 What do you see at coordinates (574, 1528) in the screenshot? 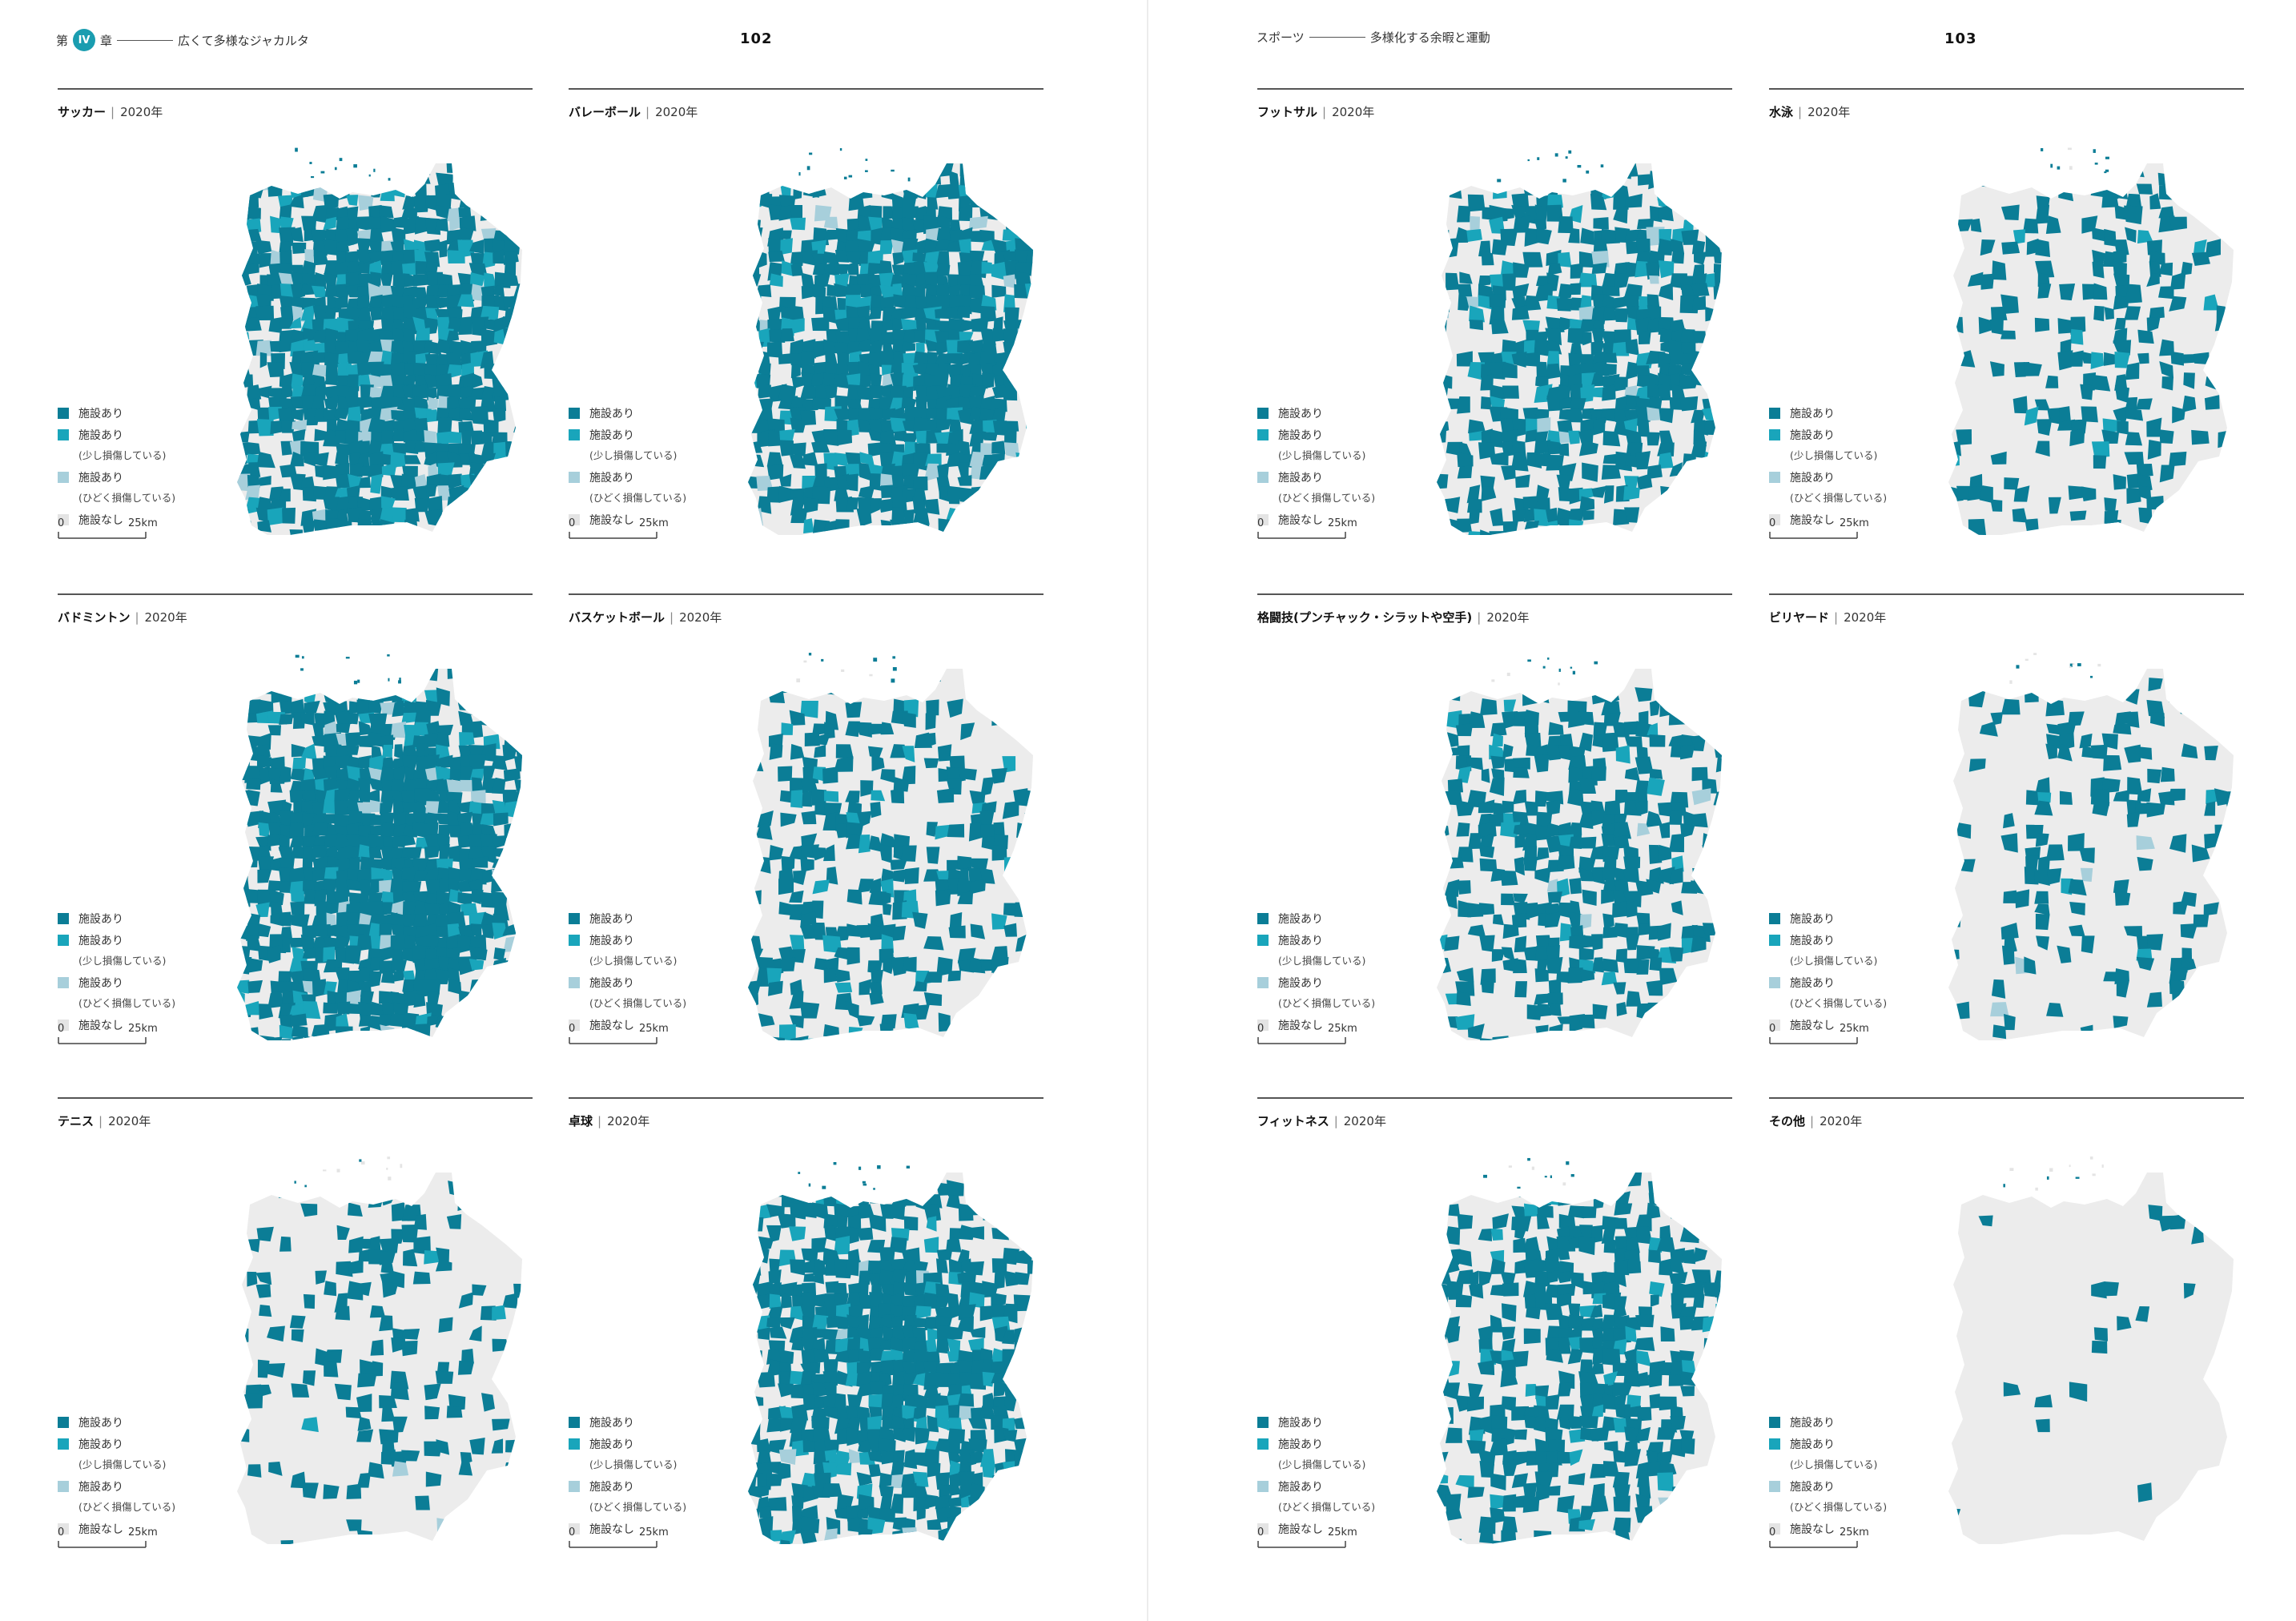
I see `legend-swatch-none` at bounding box center [574, 1528].